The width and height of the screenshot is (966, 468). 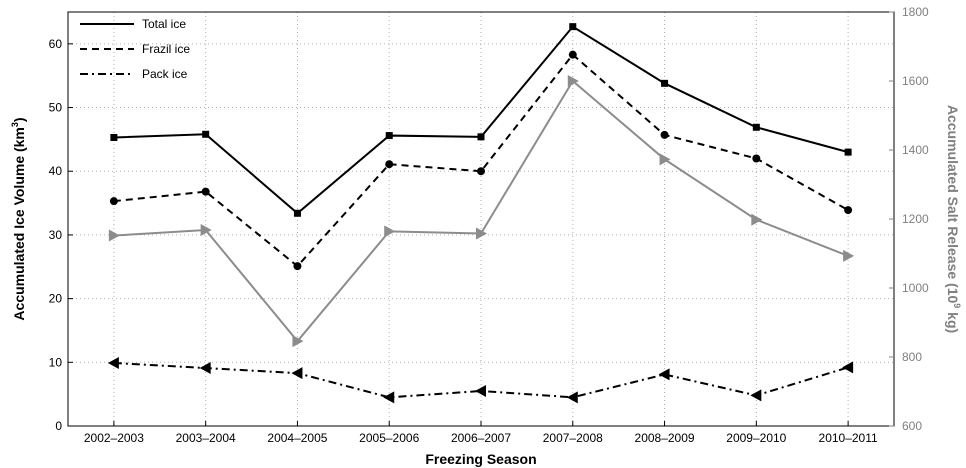 What do you see at coordinates (56, 44) in the screenshot?
I see `y-tick-label-left: 60` at bounding box center [56, 44].